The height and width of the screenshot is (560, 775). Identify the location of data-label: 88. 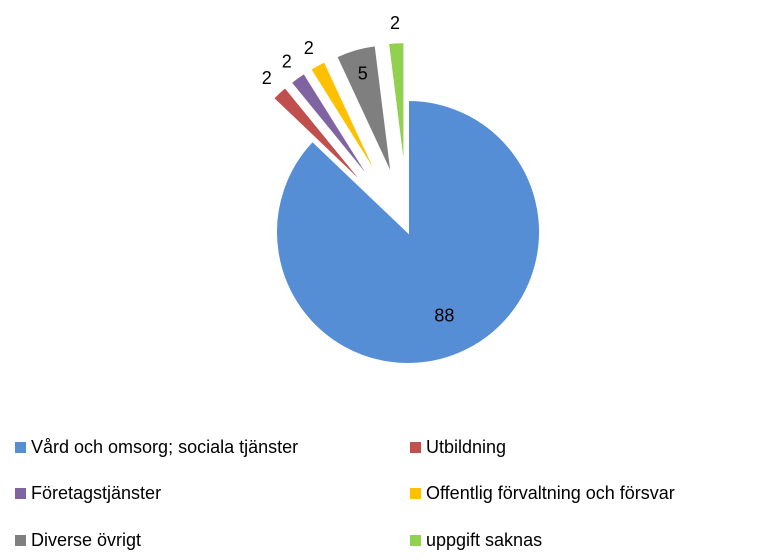
(444, 316).